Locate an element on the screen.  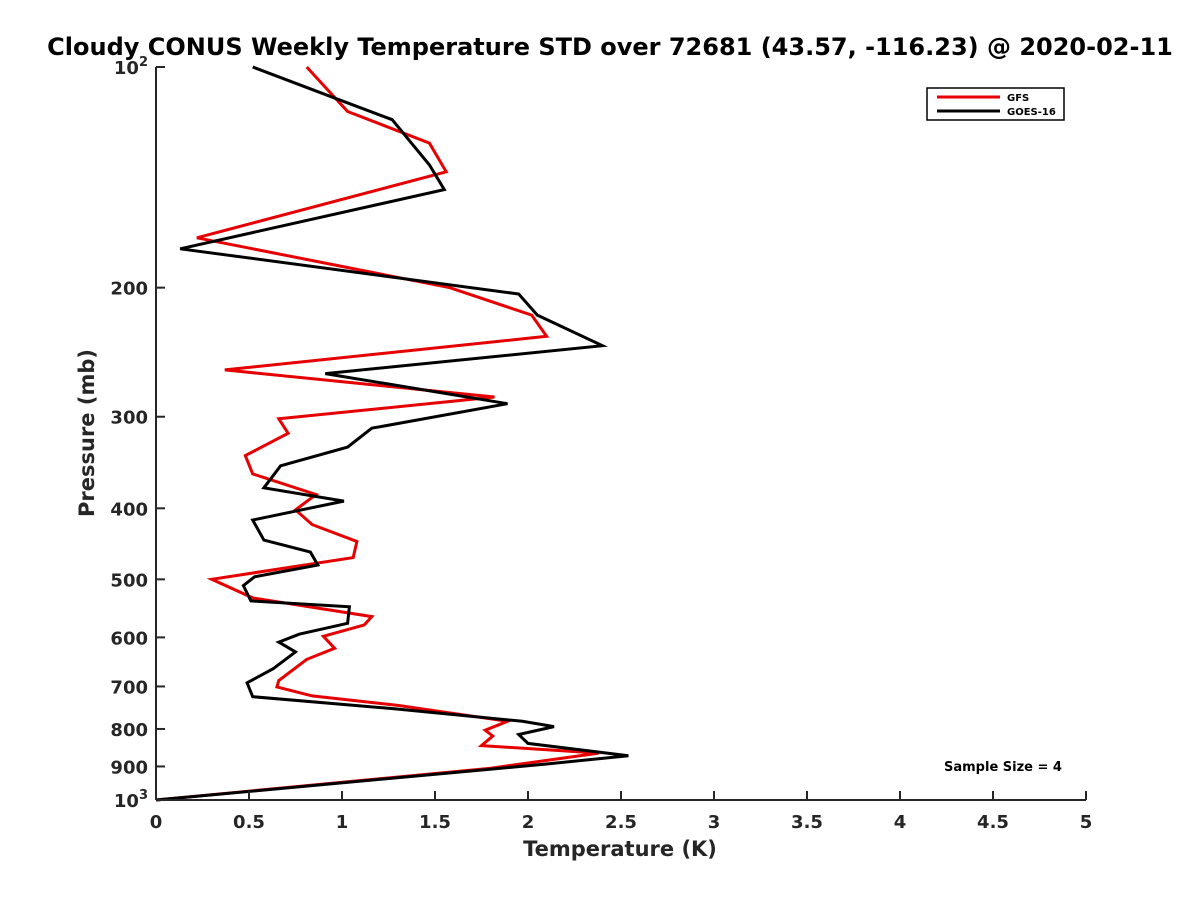
x-tick-label: 1.5 is located at coordinates (435, 822).